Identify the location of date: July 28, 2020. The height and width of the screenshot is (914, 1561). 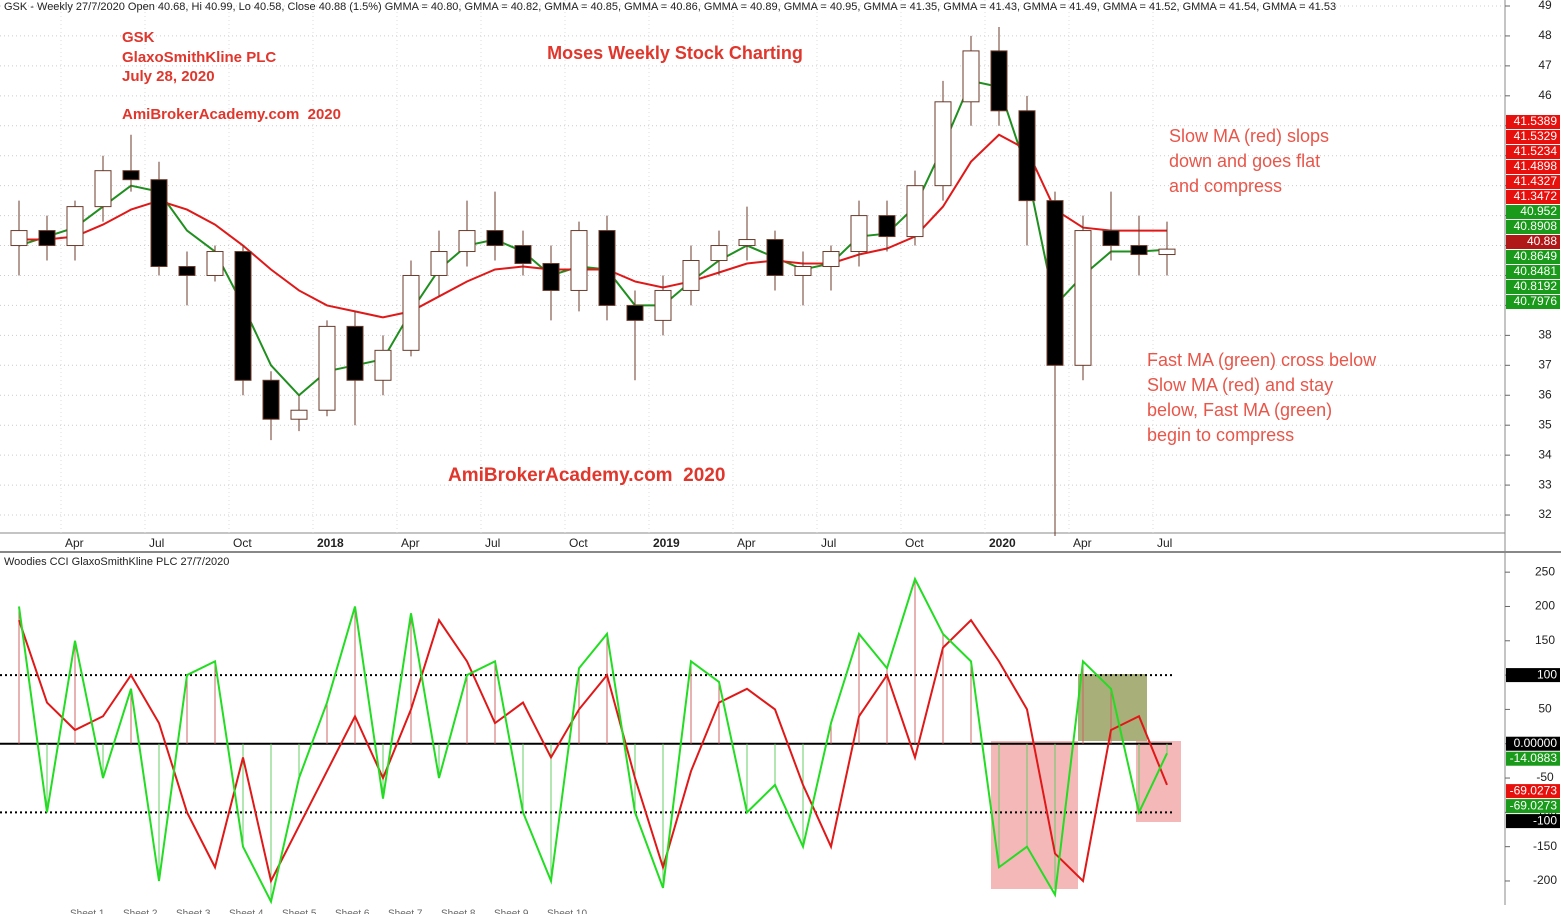
(168, 76).